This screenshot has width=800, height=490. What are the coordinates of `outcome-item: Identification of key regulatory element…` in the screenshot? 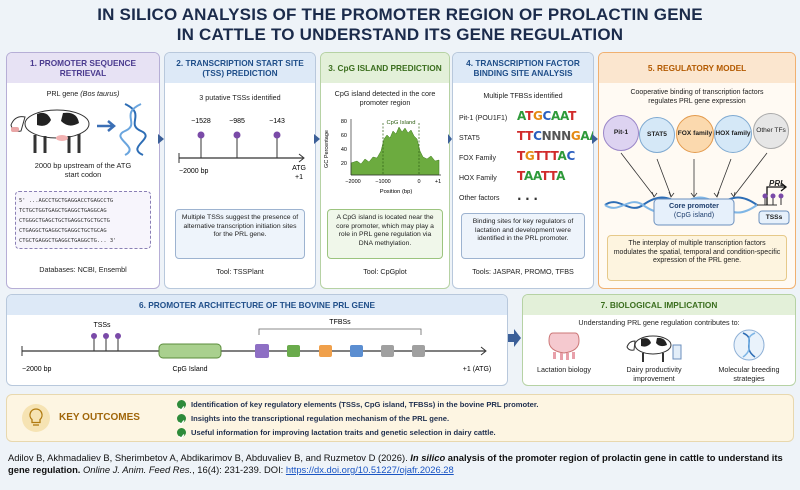 It's located at (365, 404).